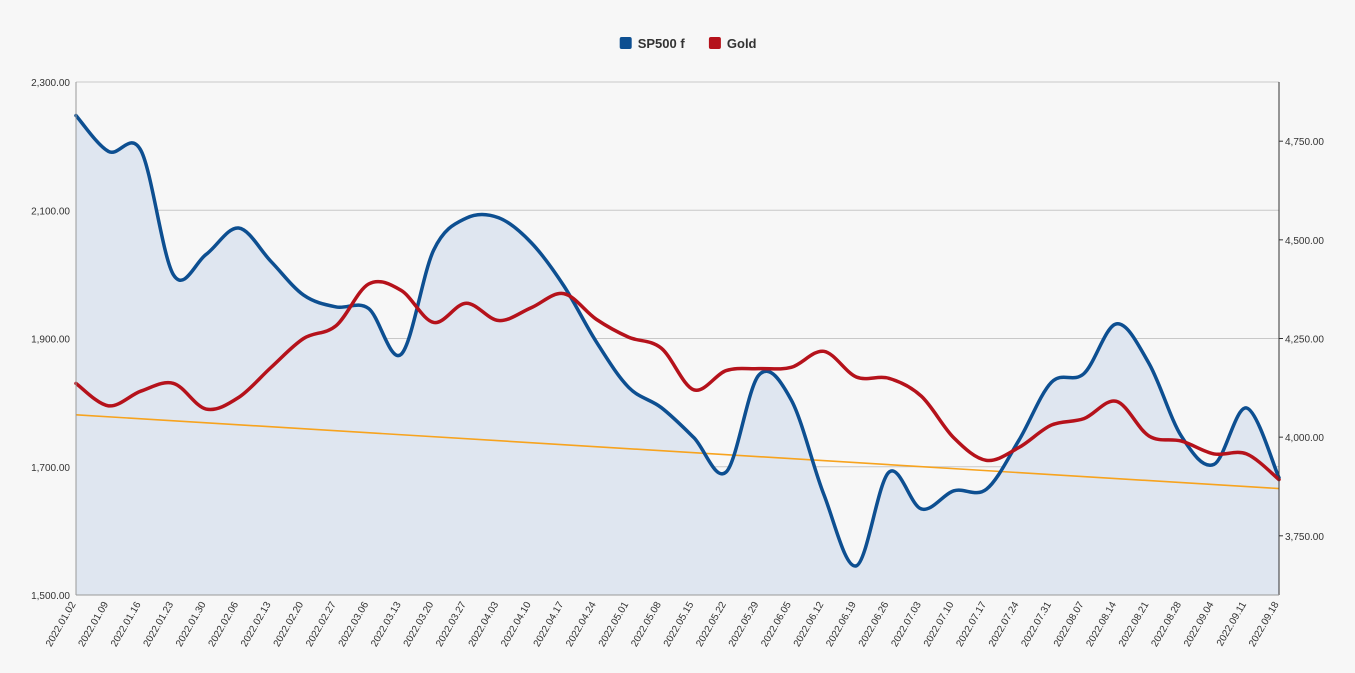 The width and height of the screenshot is (1355, 673). What do you see at coordinates (1304, 438) in the screenshot?
I see `right-tick-label-1: 4,000.00` at bounding box center [1304, 438].